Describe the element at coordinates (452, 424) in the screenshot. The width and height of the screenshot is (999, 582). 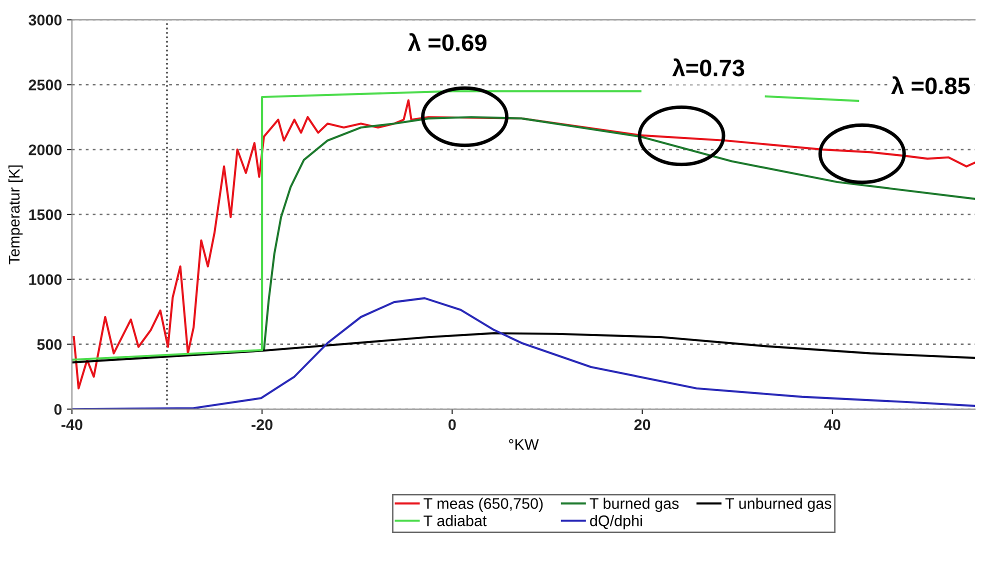
I see `x-tick-label: 0` at that location.